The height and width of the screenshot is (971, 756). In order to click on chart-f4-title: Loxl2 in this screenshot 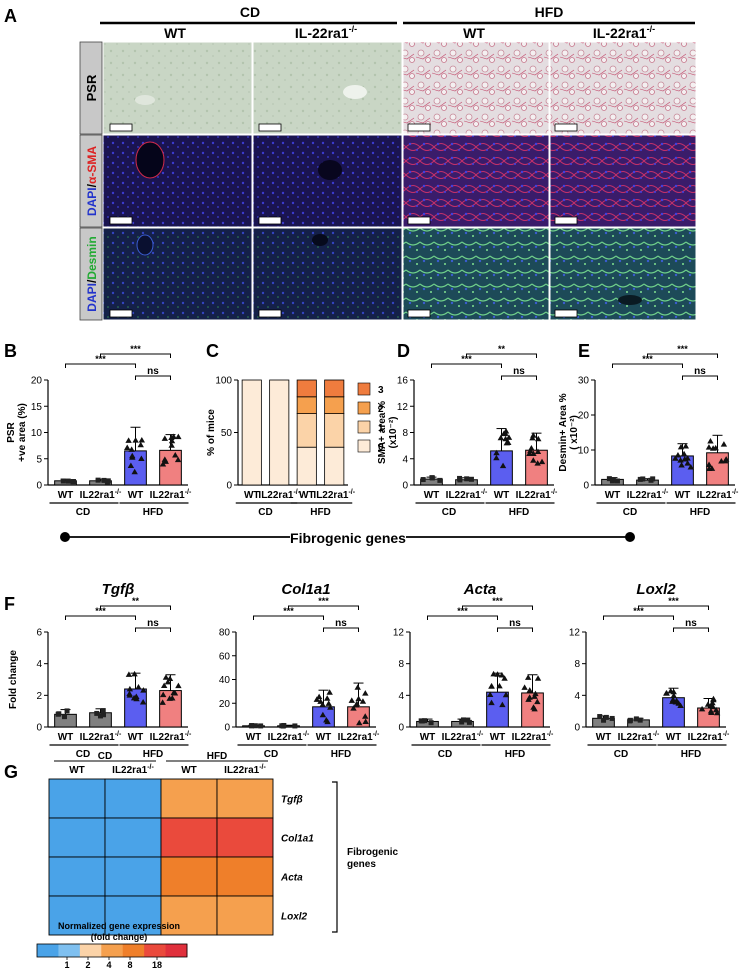, I will do `click(656, 589)`.